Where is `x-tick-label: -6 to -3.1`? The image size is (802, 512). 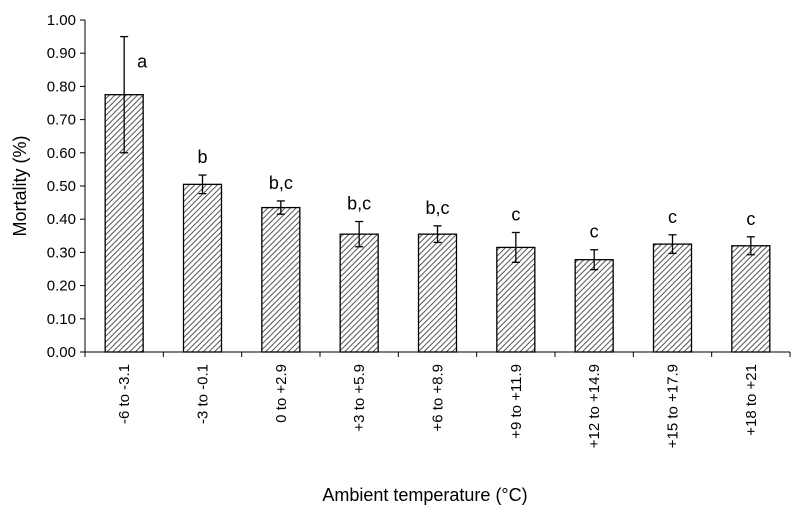
x-tick-label: -6 to -3.1 is located at coordinates (124, 394).